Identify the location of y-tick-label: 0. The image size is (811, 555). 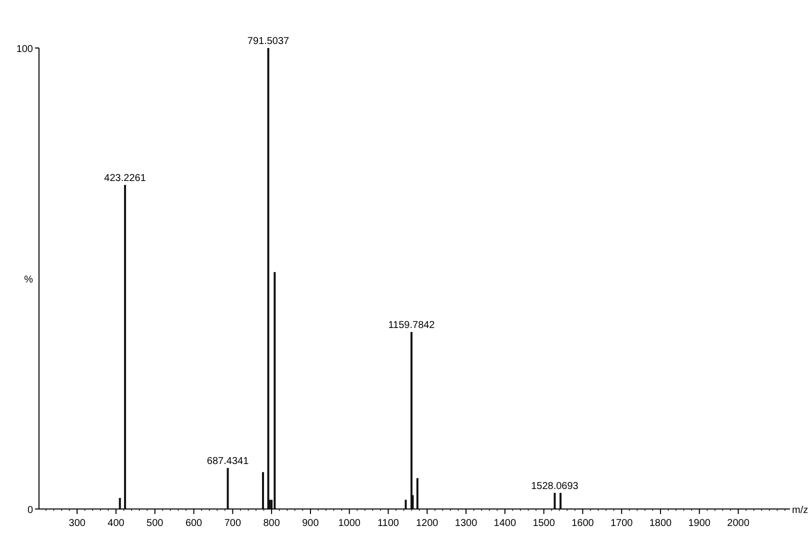
(30, 510).